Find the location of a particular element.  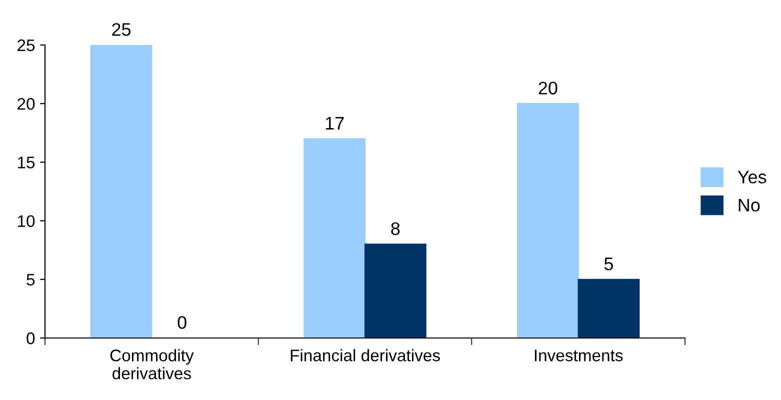

y-tick-label: 25 is located at coordinates (26, 45).